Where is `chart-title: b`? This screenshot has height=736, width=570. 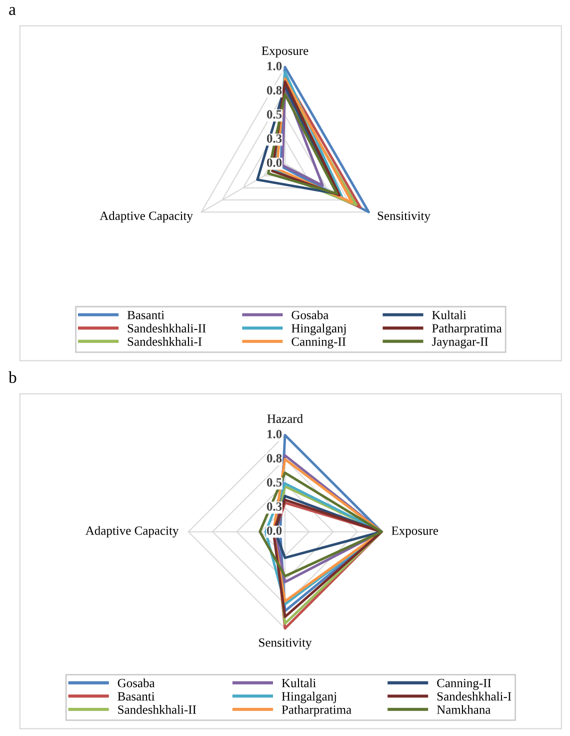
chart-title: b is located at coordinates (12, 377).